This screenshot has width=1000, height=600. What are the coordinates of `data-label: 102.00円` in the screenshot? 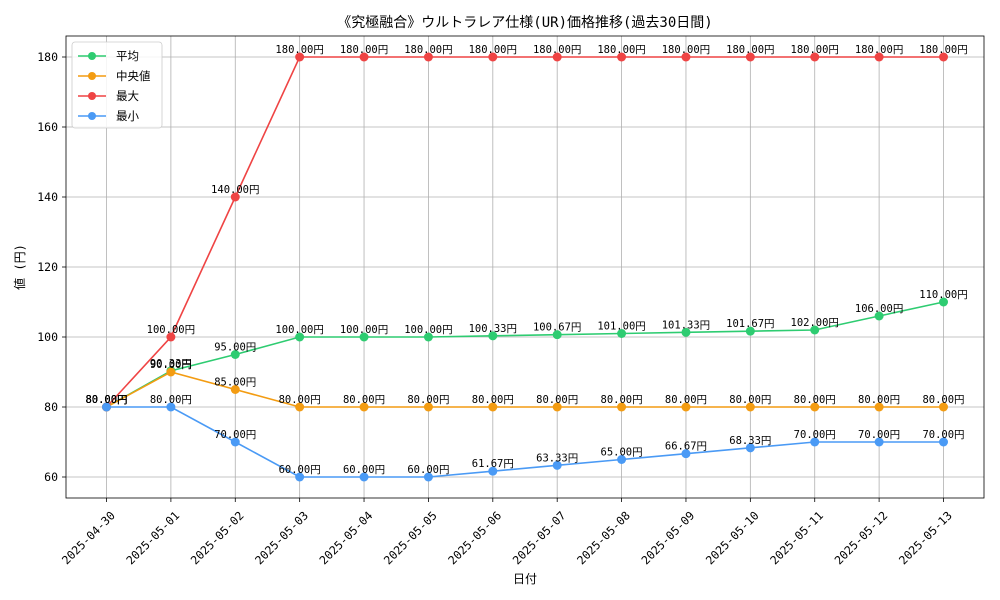 It's located at (815, 323).